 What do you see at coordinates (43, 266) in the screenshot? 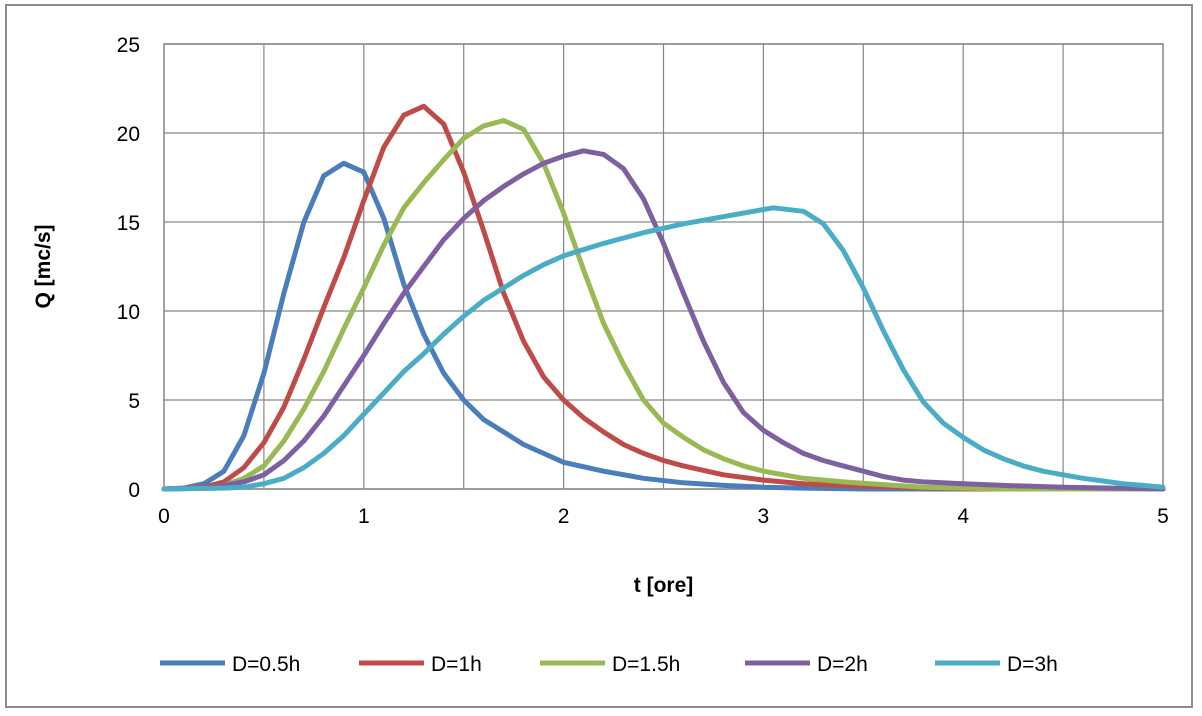
I see `y-axis-title: Q [mc/s]` at bounding box center [43, 266].